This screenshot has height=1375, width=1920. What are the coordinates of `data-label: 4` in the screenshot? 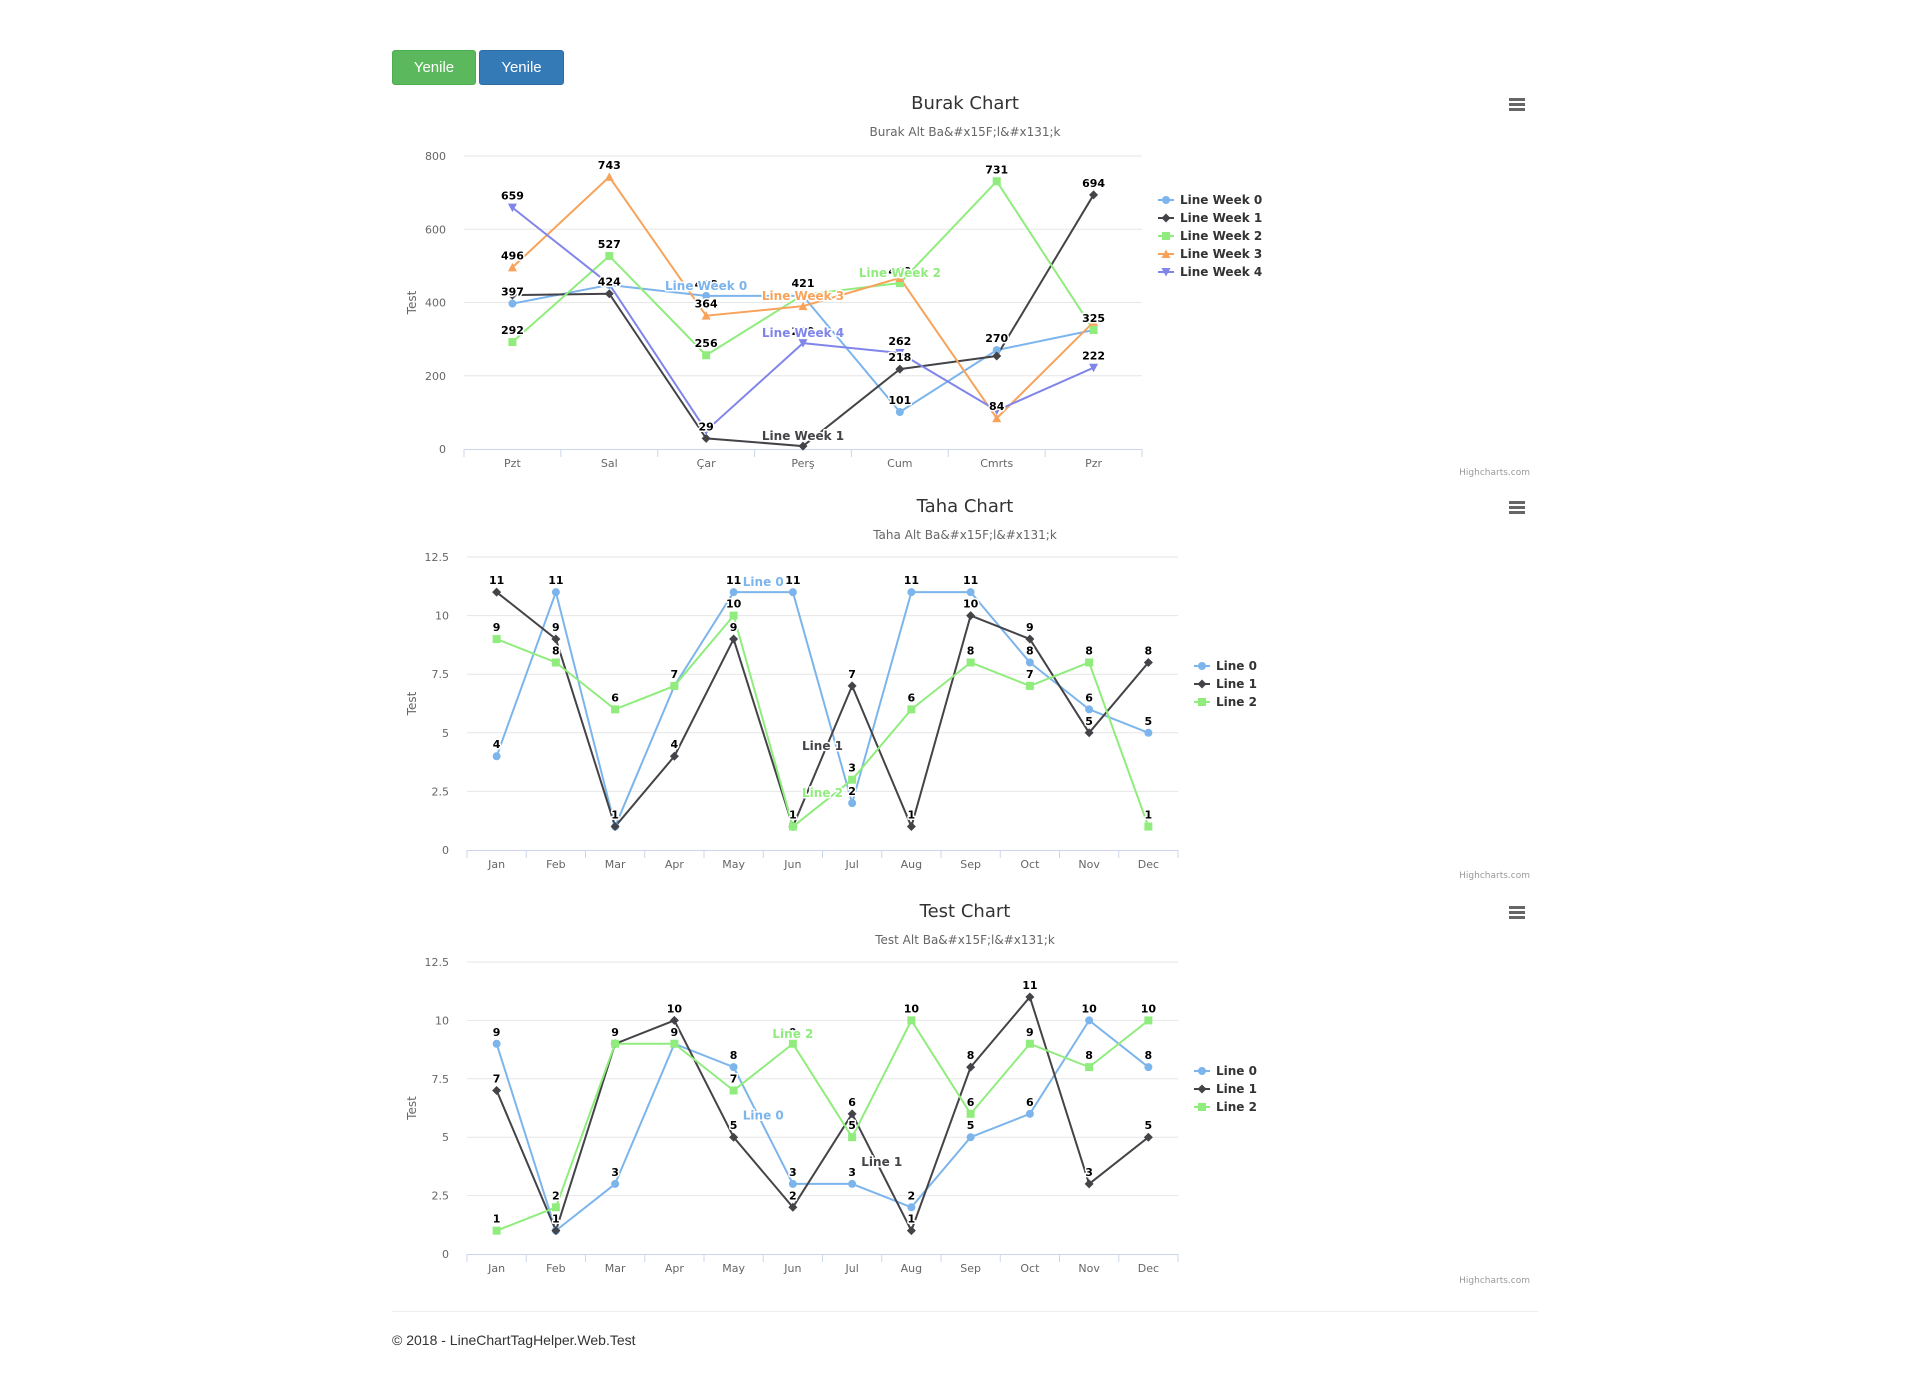 It's located at (675, 744).